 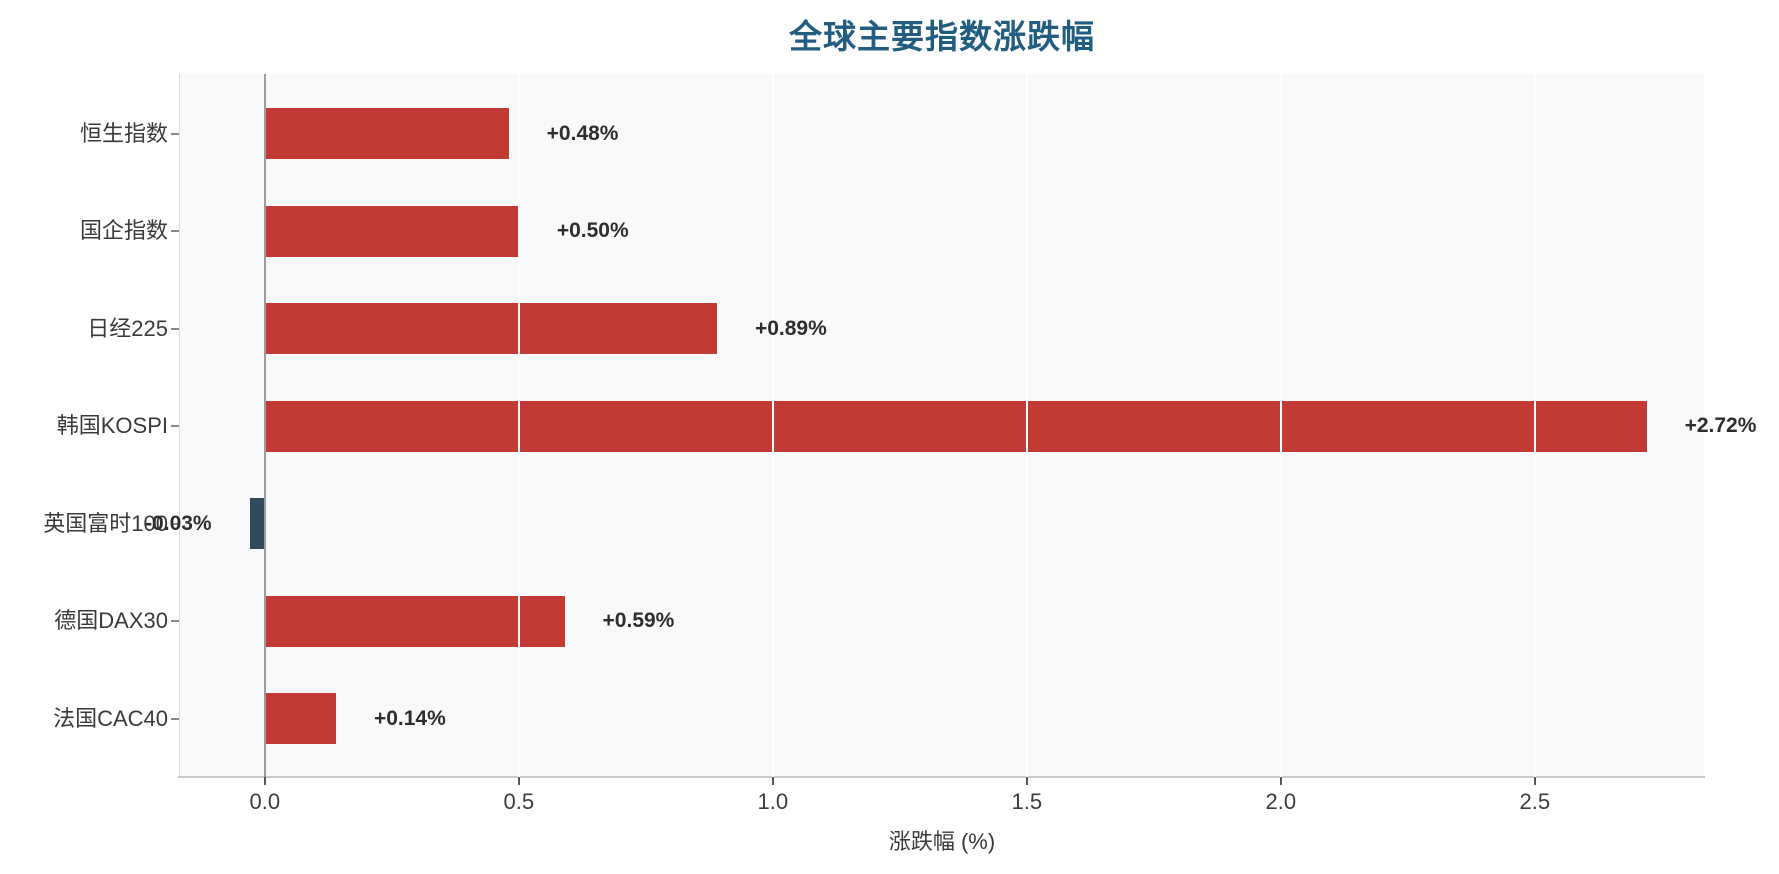 What do you see at coordinates (123, 133) in the screenshot?
I see `category-label: 恒生指数` at bounding box center [123, 133].